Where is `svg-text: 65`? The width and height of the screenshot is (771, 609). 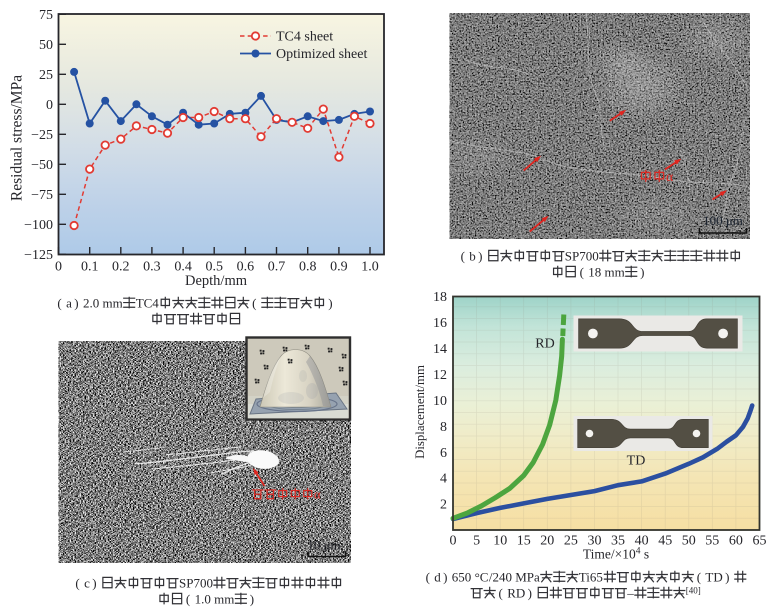 svg-text: 65 is located at coordinates (760, 541).